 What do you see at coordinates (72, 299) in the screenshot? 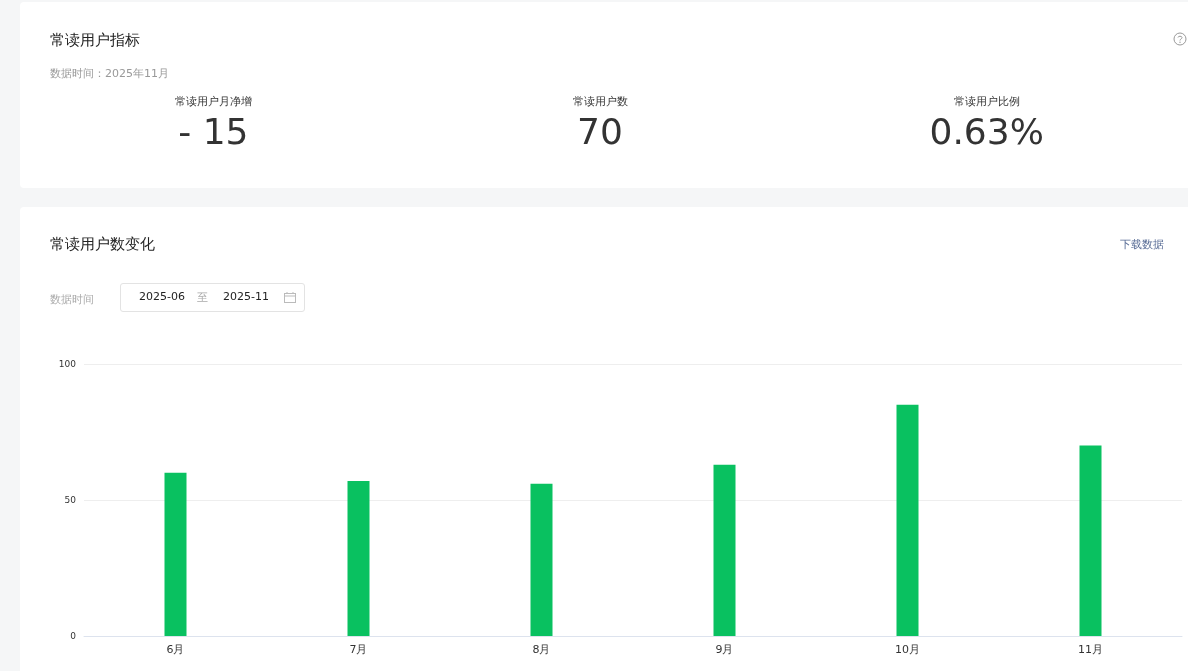
I see `text: 数据时间` at bounding box center [72, 299].